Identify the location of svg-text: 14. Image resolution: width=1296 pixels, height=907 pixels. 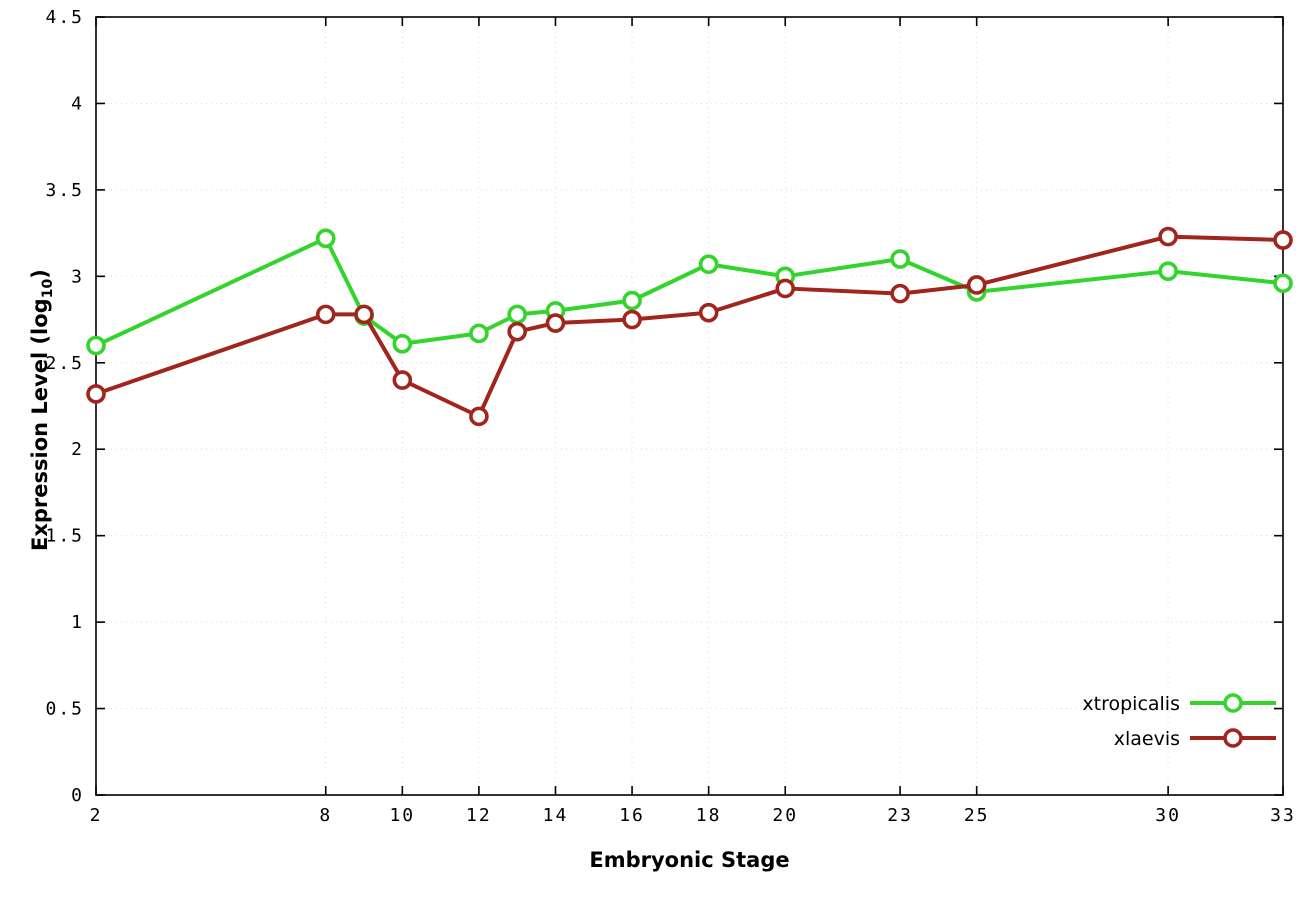
(556, 815).